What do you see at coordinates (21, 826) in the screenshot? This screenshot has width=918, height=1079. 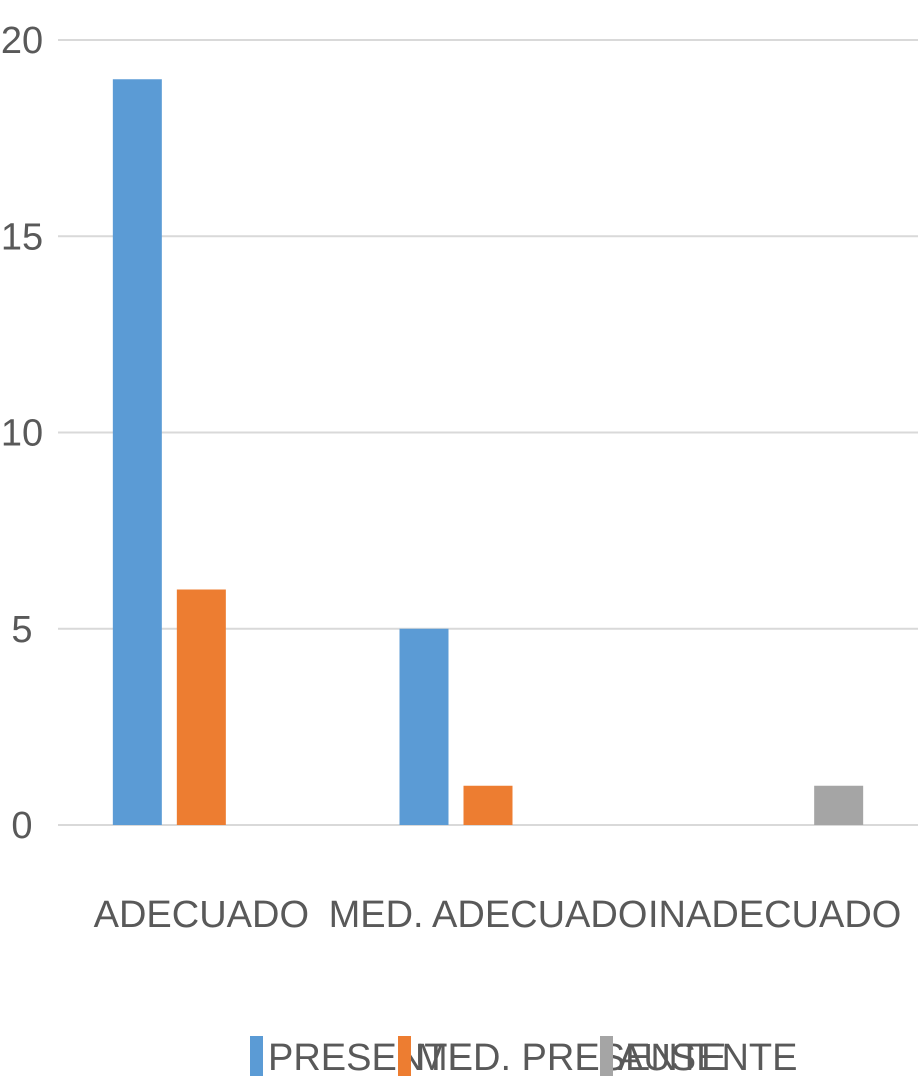 I see `y-tick-label: 0` at bounding box center [21, 826].